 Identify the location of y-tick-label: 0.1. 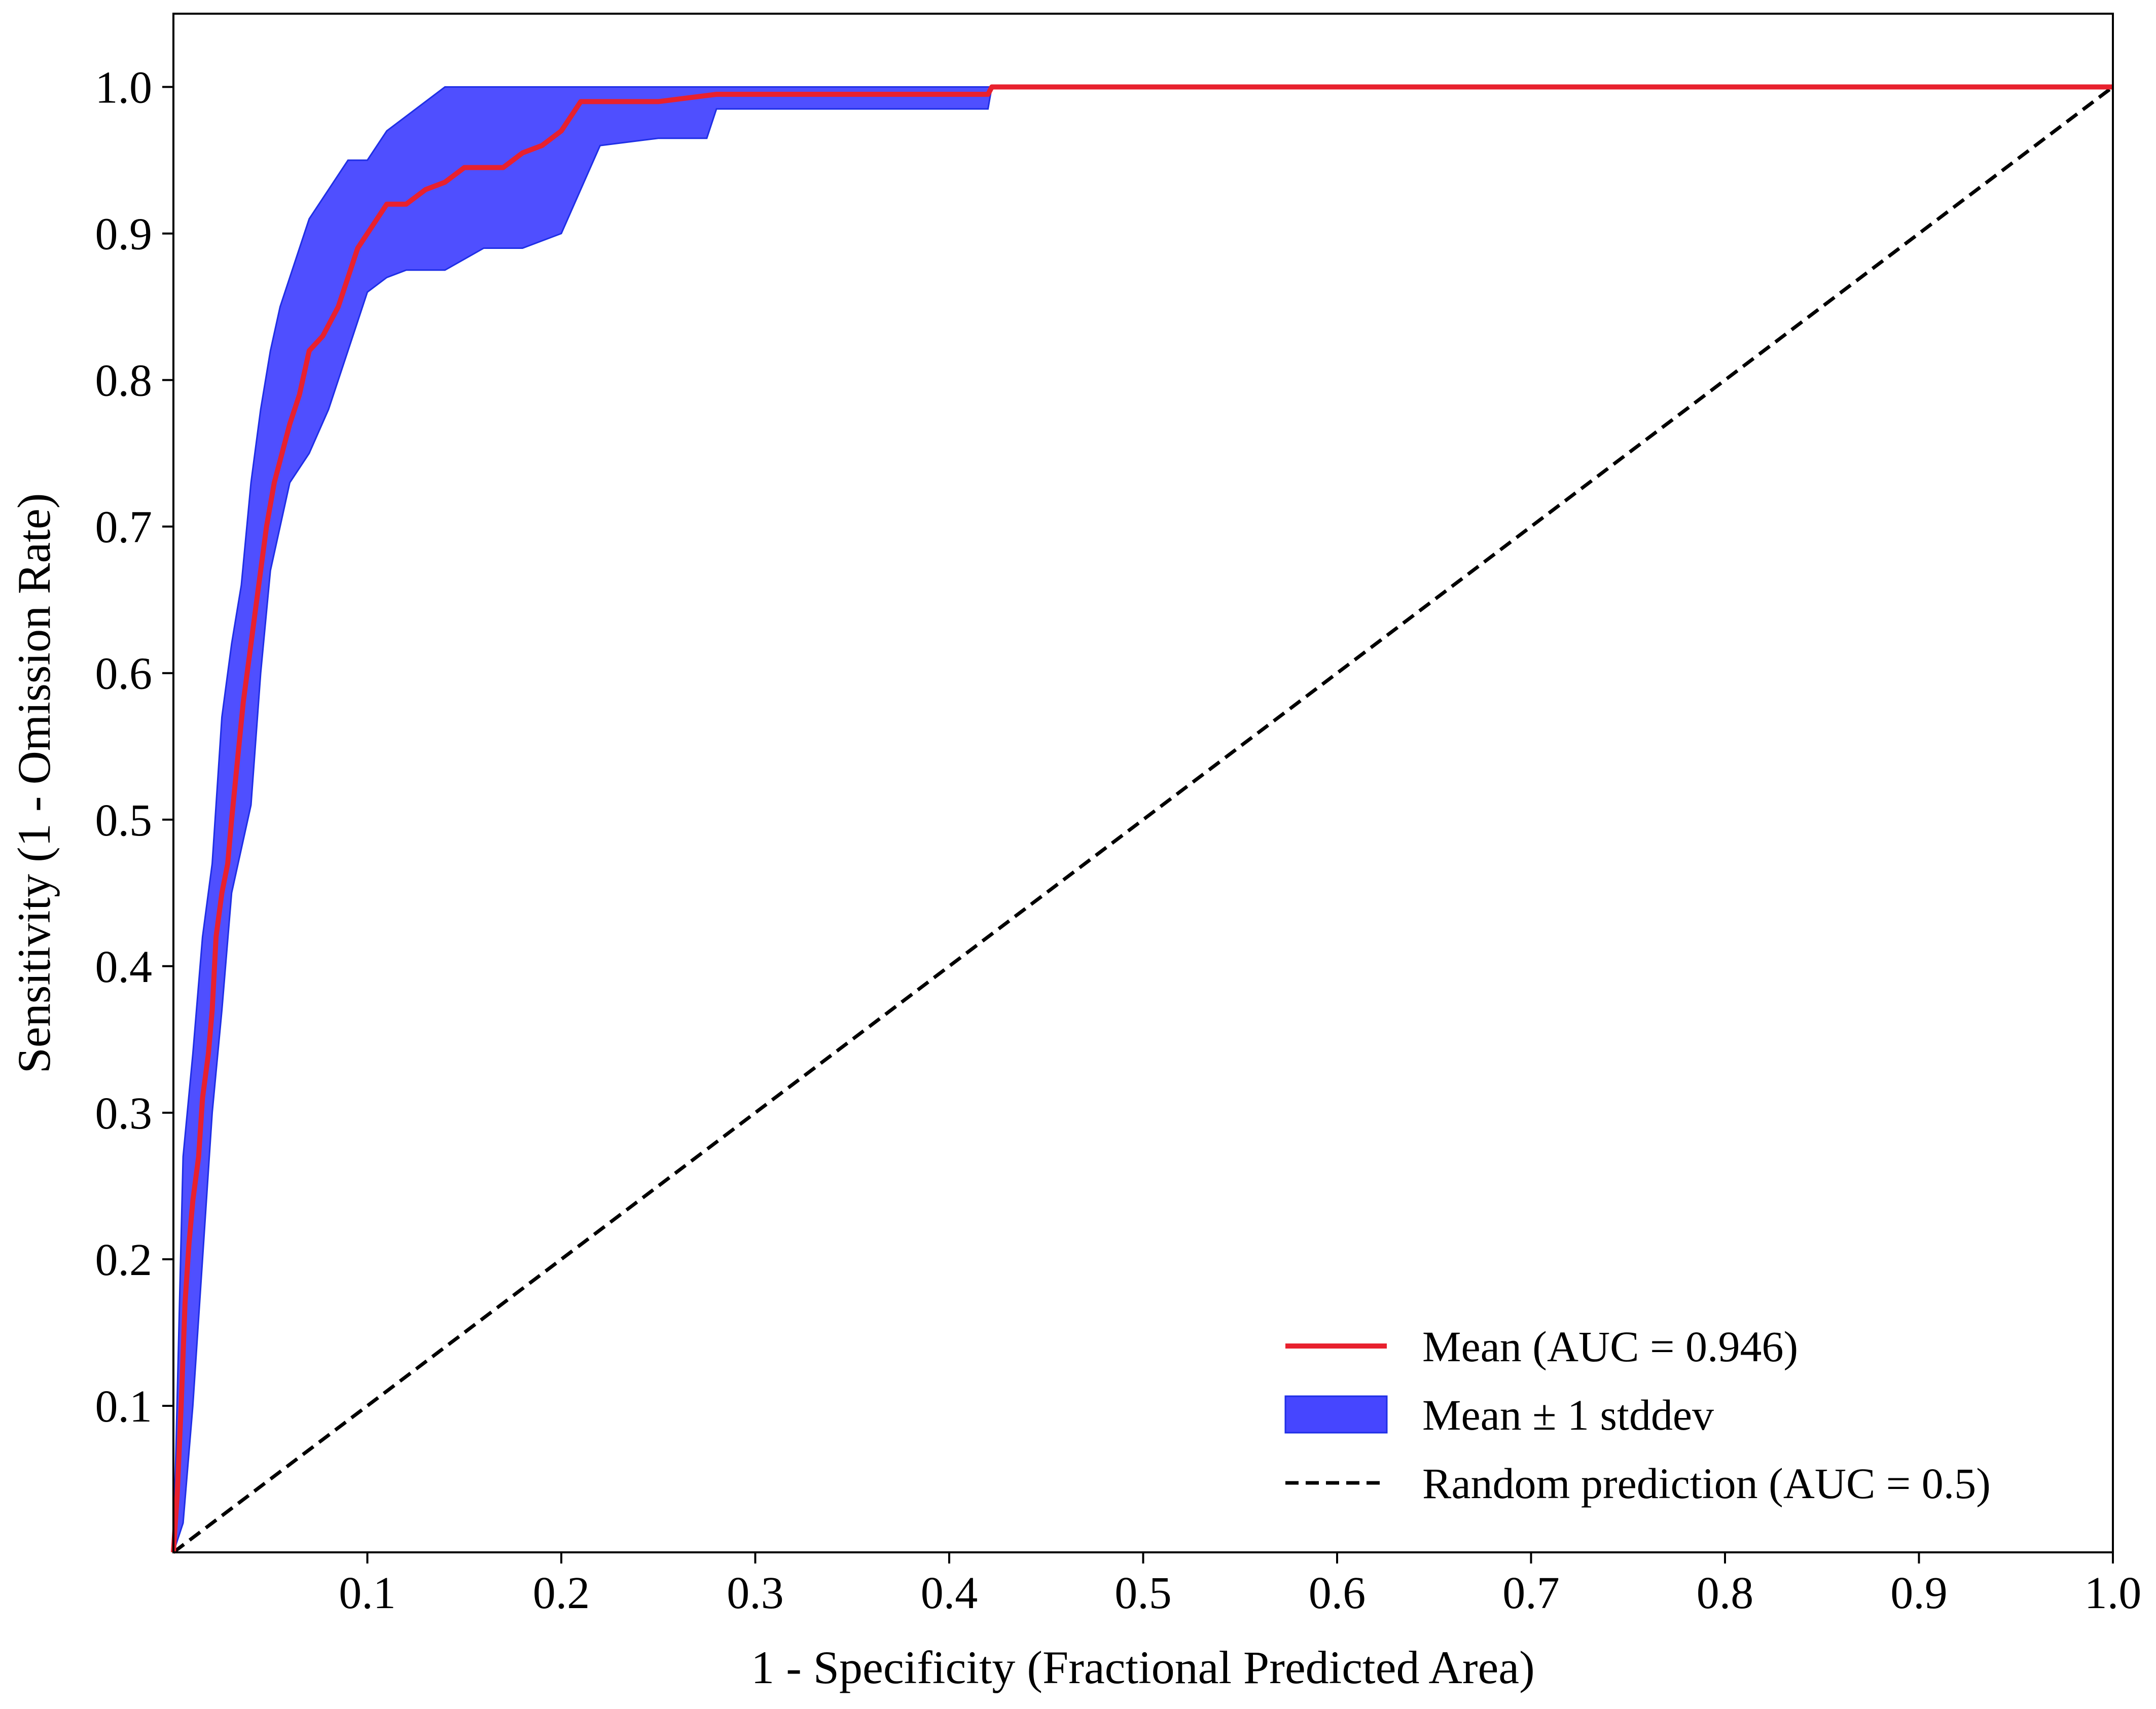
(124, 1406).